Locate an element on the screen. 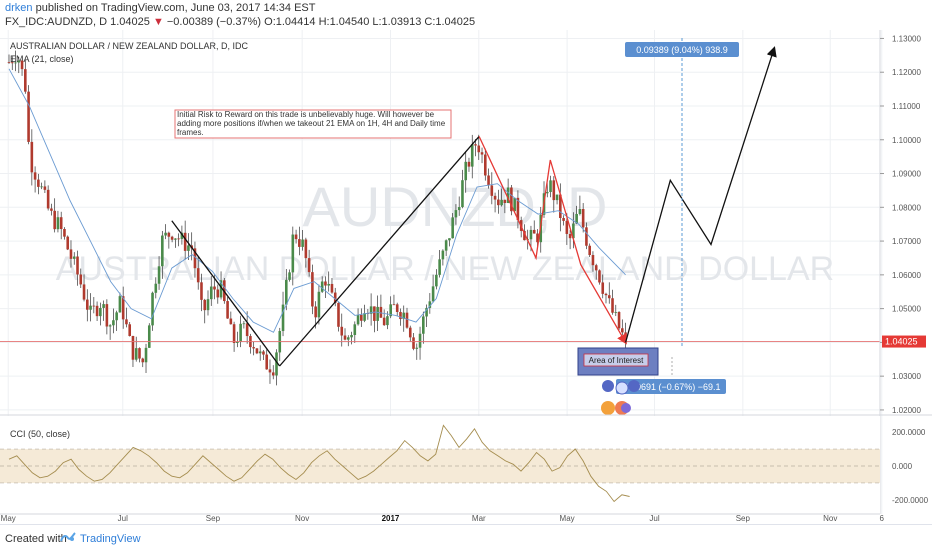  red-swing-path is located at coordinates (552, 240).